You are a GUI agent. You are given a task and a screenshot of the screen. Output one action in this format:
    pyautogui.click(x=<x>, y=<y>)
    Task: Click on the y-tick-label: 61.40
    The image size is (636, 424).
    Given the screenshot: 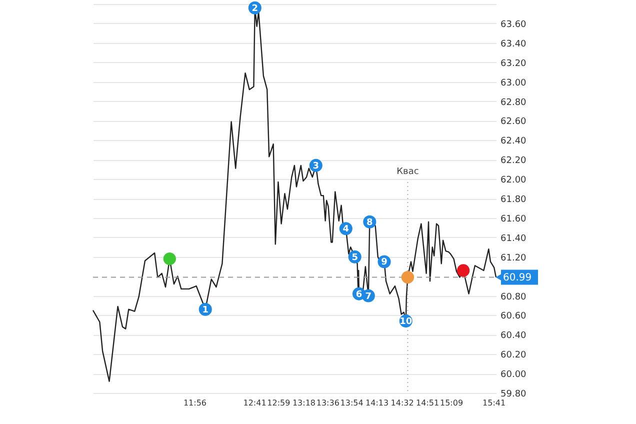 What is the action you would take?
    pyautogui.click(x=513, y=239)
    